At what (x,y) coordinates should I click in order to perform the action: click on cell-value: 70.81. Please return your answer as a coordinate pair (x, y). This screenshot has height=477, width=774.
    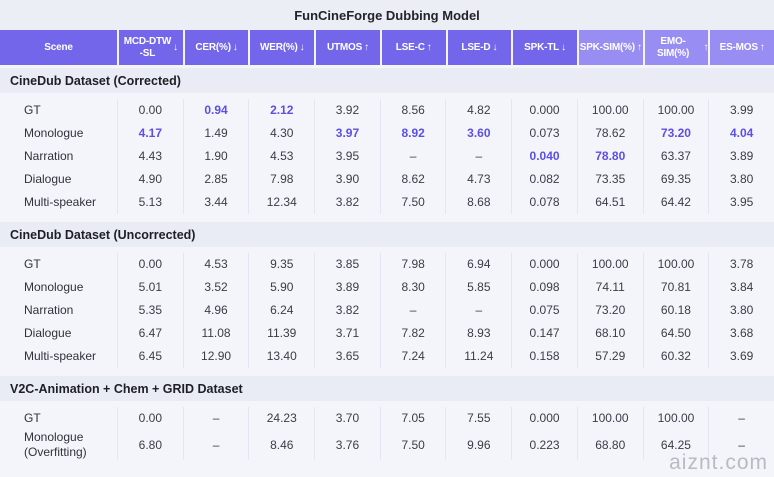
    Looking at the image, I should click on (675, 287).